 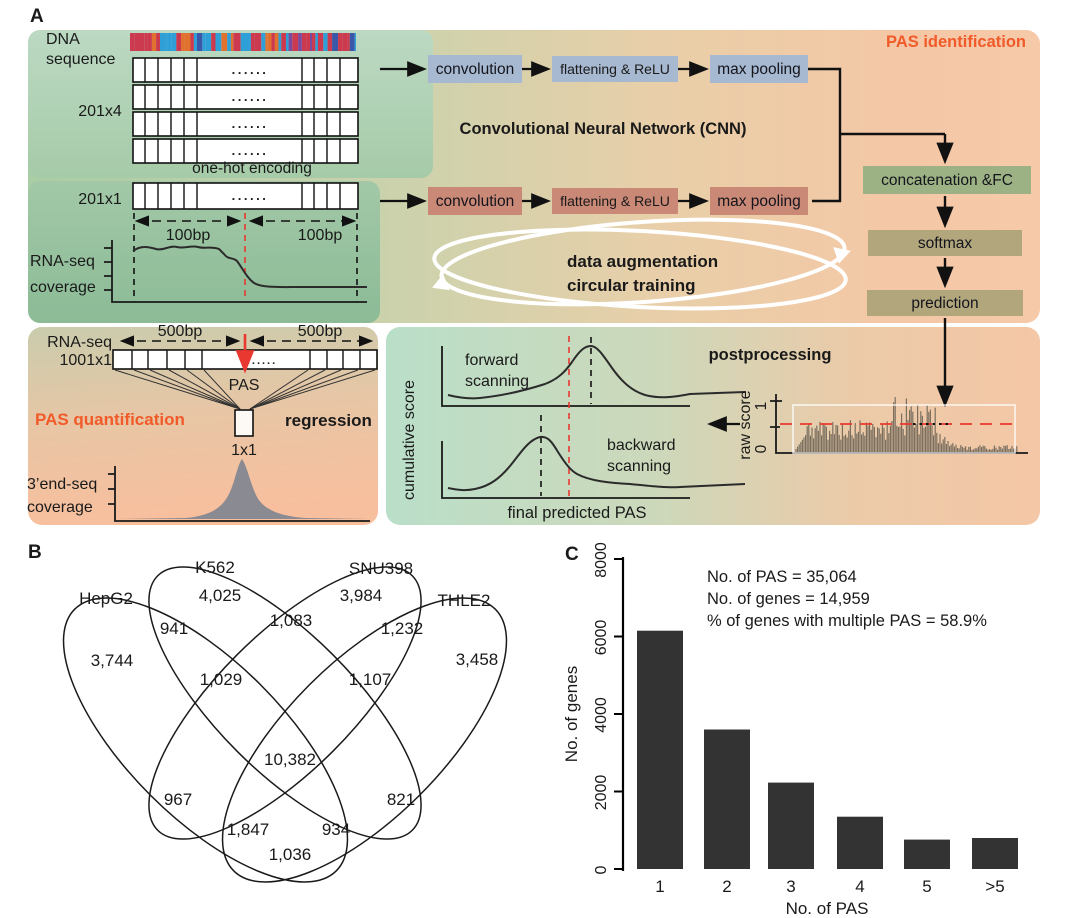 What do you see at coordinates (859, 886) in the screenshot?
I see `svg-text: 4` at bounding box center [859, 886].